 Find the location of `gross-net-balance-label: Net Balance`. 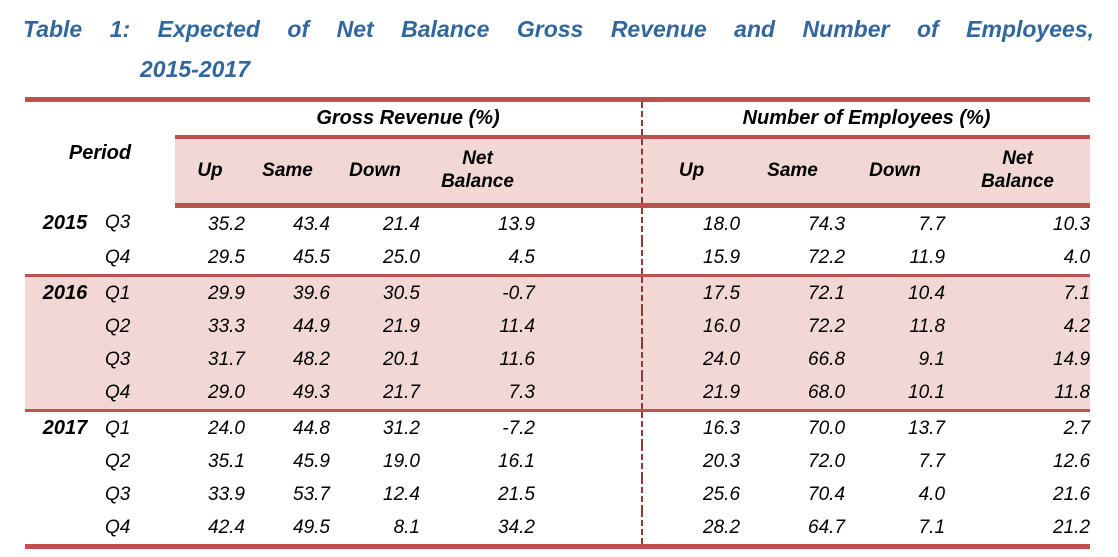

gross-net-balance-label: Net Balance is located at coordinates (477, 170).